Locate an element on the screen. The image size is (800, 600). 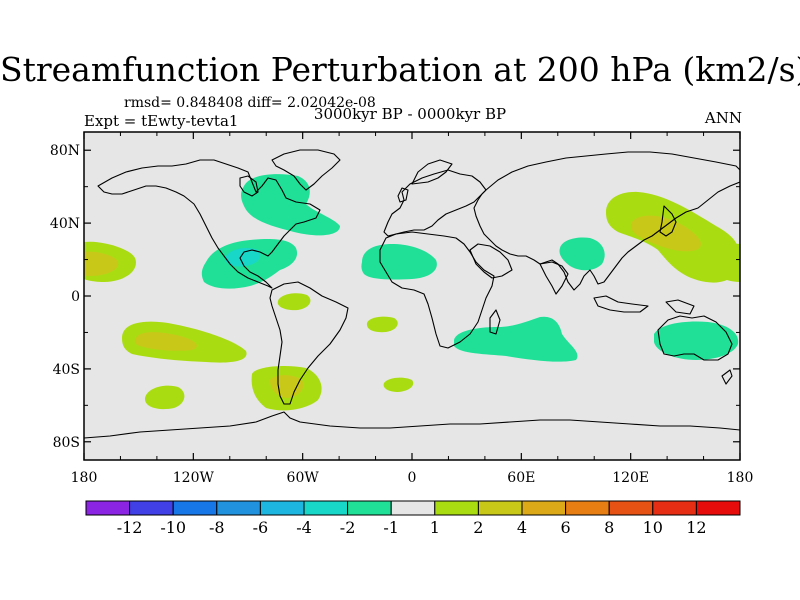
coastline-south-america is located at coordinates (309, 343).